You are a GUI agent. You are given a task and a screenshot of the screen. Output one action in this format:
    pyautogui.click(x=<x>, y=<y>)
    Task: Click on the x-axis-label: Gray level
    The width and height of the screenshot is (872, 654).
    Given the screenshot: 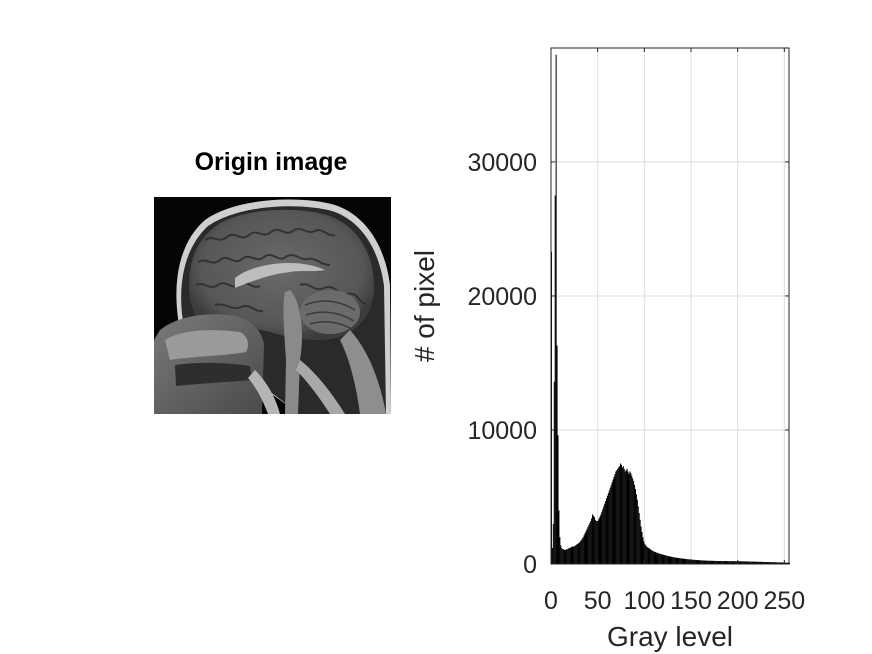 What is the action you would take?
    pyautogui.click(x=670, y=636)
    